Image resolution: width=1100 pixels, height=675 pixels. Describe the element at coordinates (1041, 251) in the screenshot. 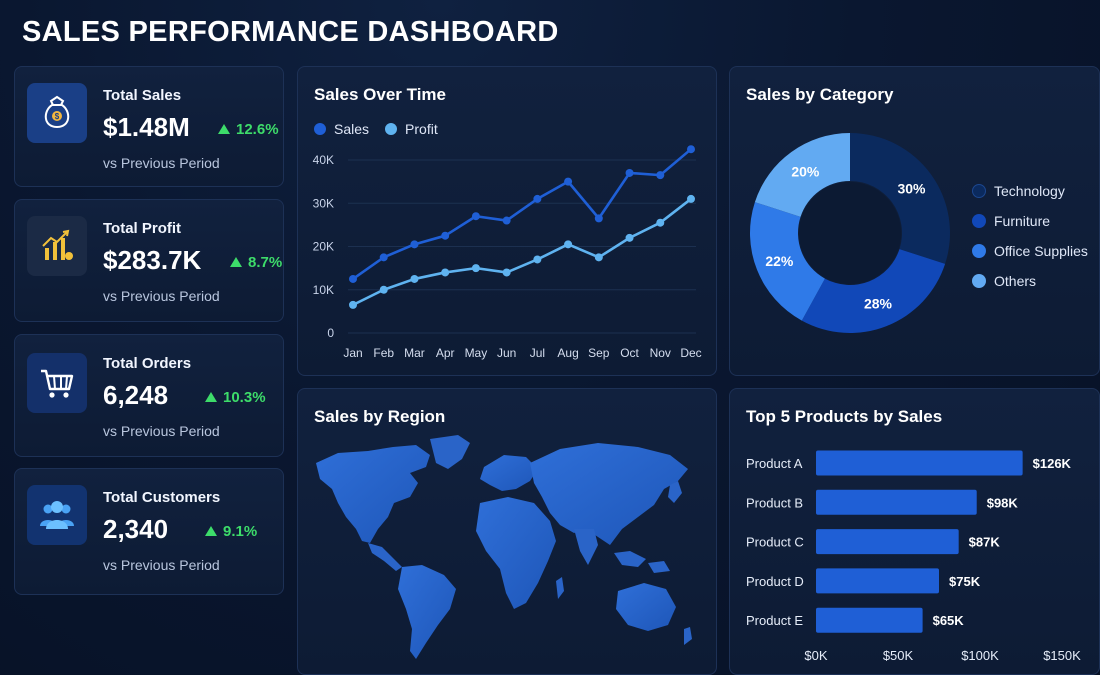

I see `legend-label: Office Supplies` at that location.